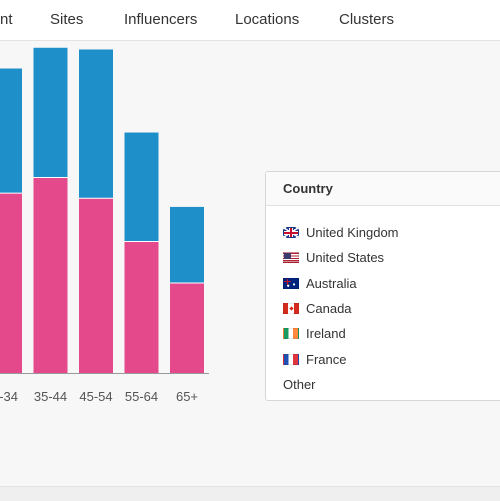 This screenshot has width=500, height=501. I want to click on ie-flag-icon, so click(291, 334).